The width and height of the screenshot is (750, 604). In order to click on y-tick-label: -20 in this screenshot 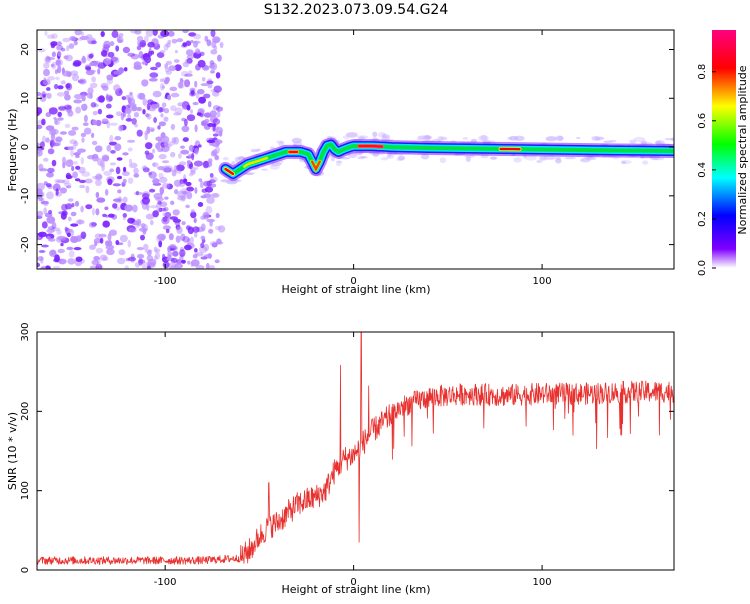, I will do `click(25, 244)`.